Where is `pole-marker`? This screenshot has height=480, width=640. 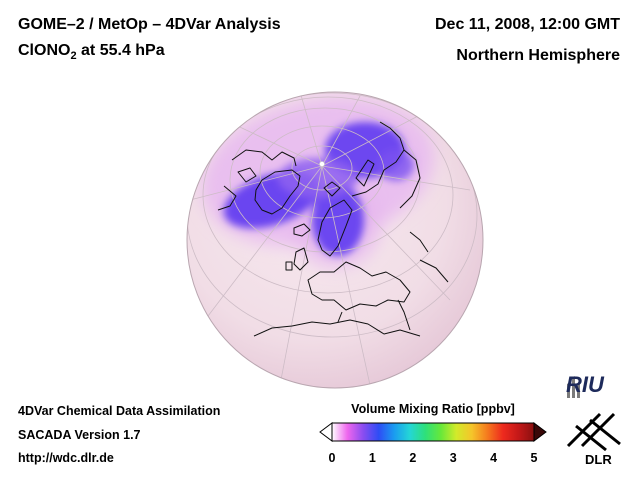 pole-marker is located at coordinates (322, 164).